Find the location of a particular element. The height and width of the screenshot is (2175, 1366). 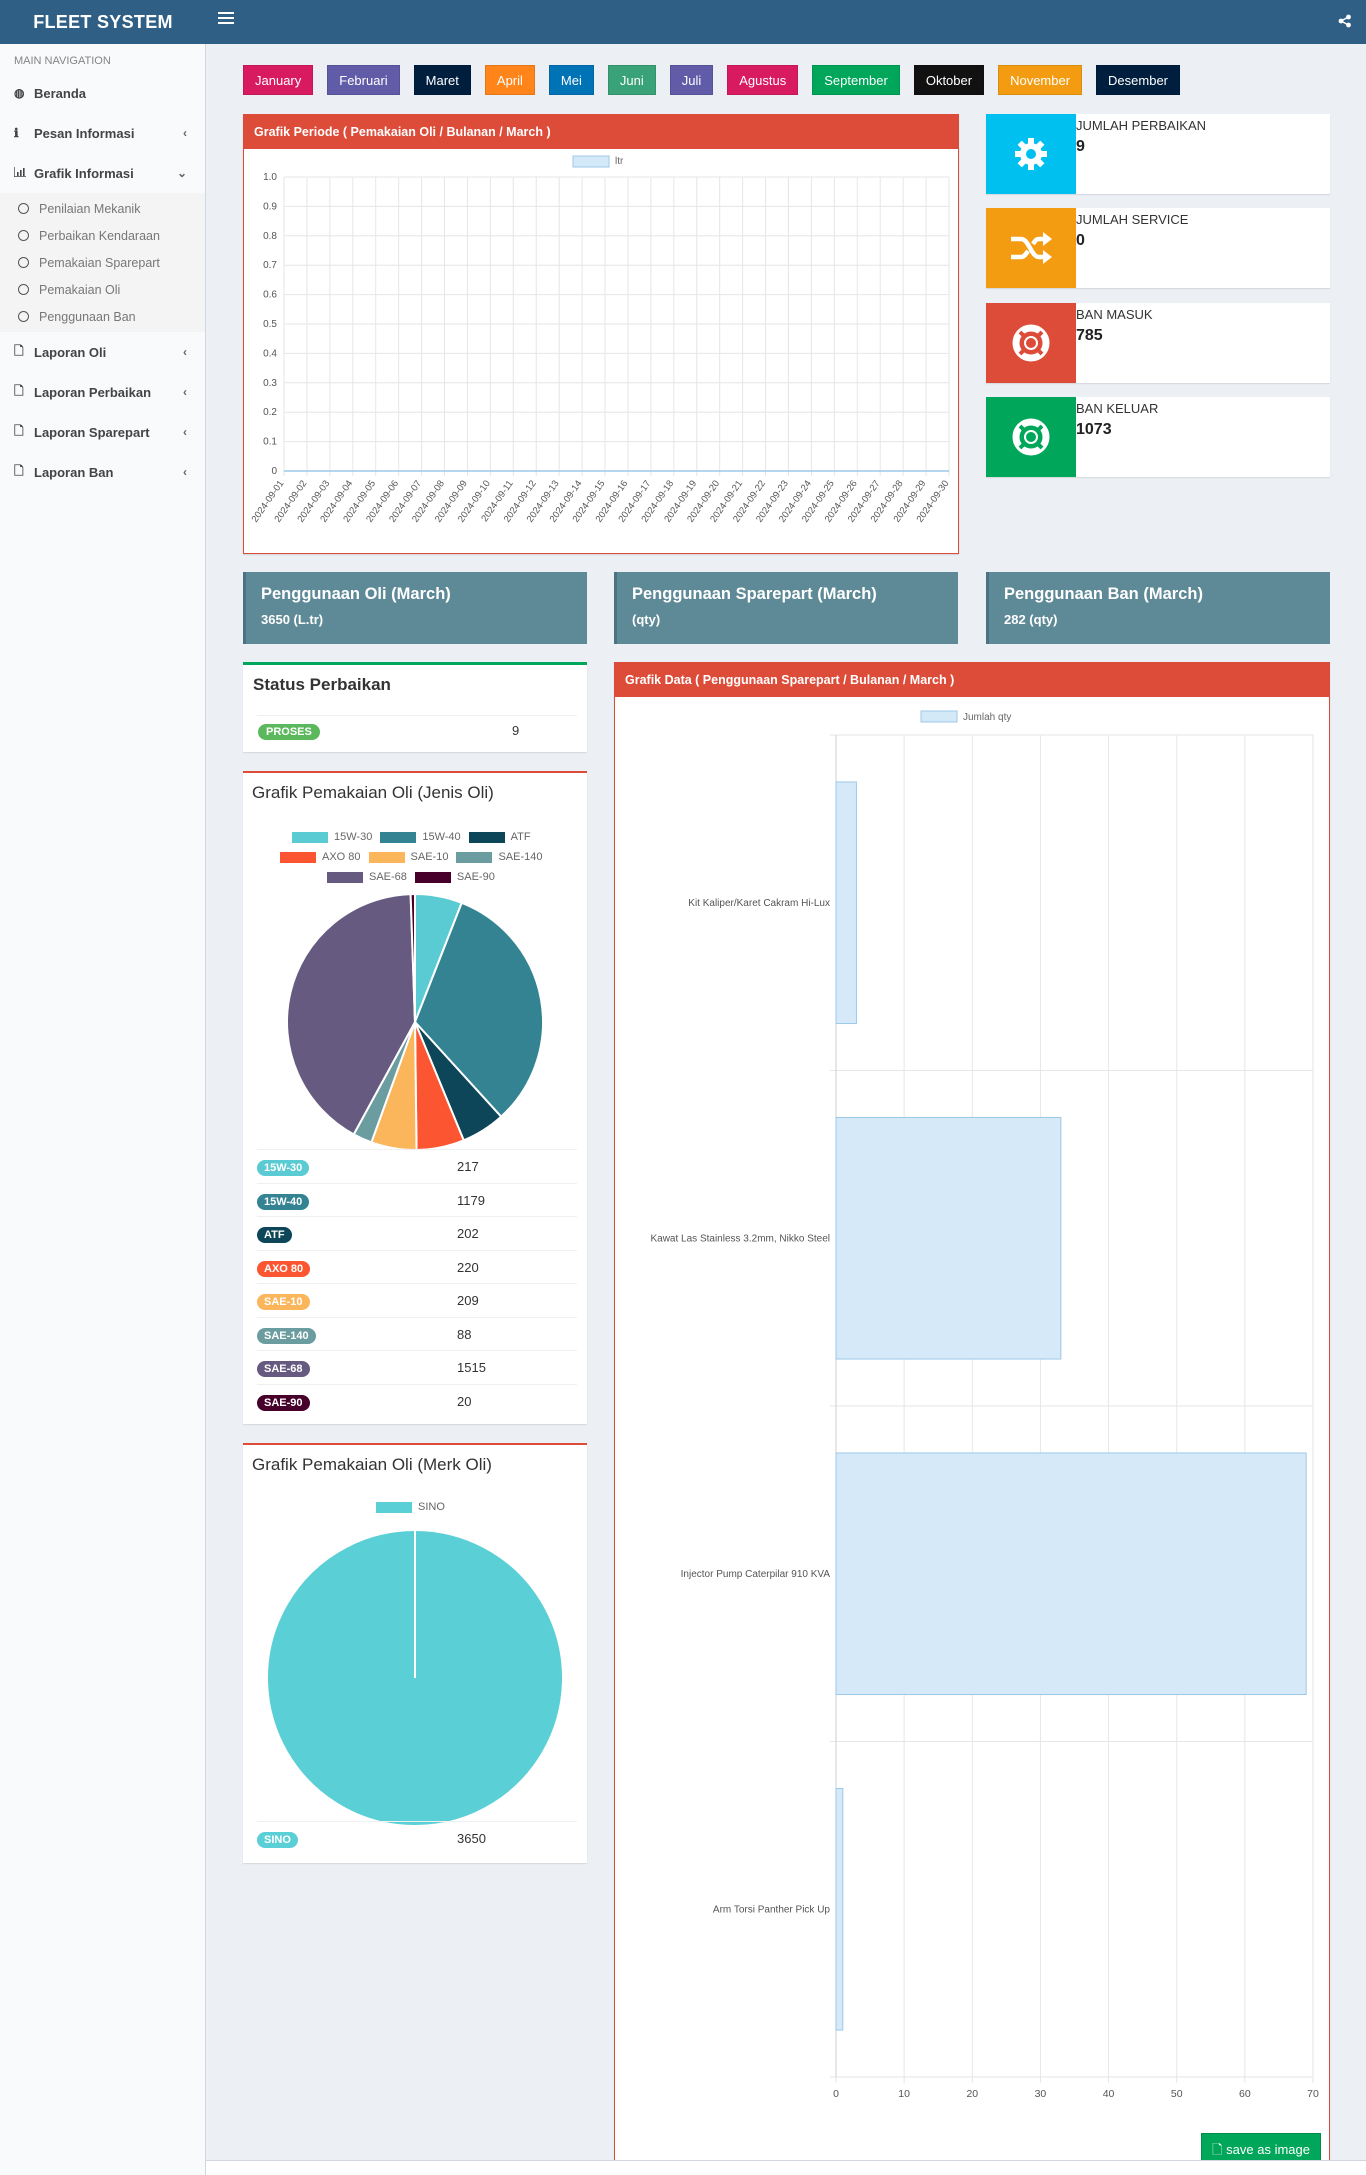

info-box-value: 9 is located at coordinates (1080, 146).